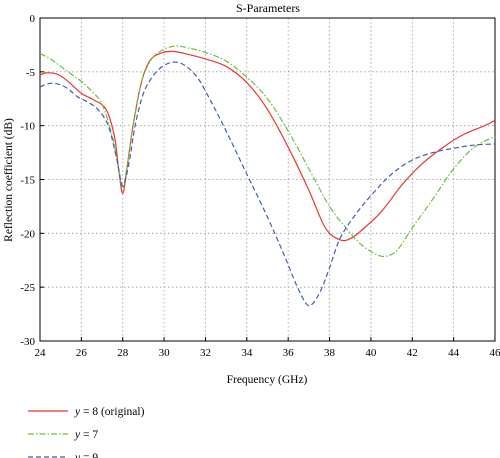 This screenshot has width=500, height=458. I want to click on x-tick-label: 36, so click(289, 353).